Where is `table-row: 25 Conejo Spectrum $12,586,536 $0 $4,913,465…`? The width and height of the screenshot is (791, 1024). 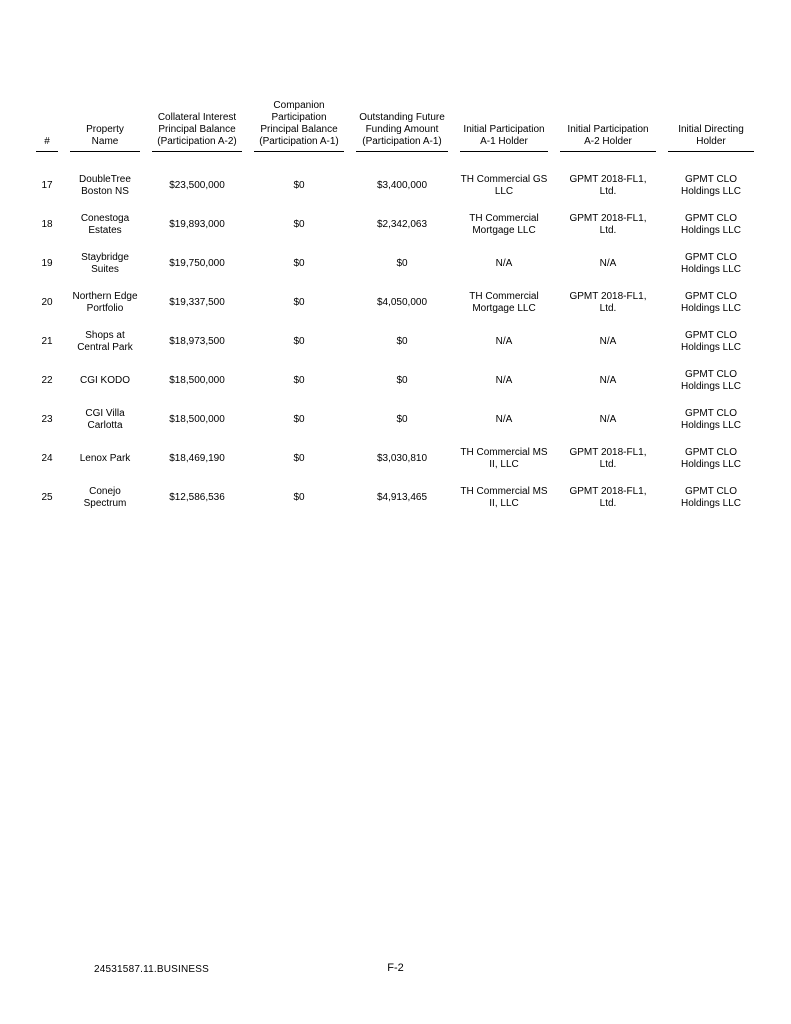
table-row: 25 Conejo Spectrum $12,586,536 $0 $4,913,465… is located at coordinates (395, 497).